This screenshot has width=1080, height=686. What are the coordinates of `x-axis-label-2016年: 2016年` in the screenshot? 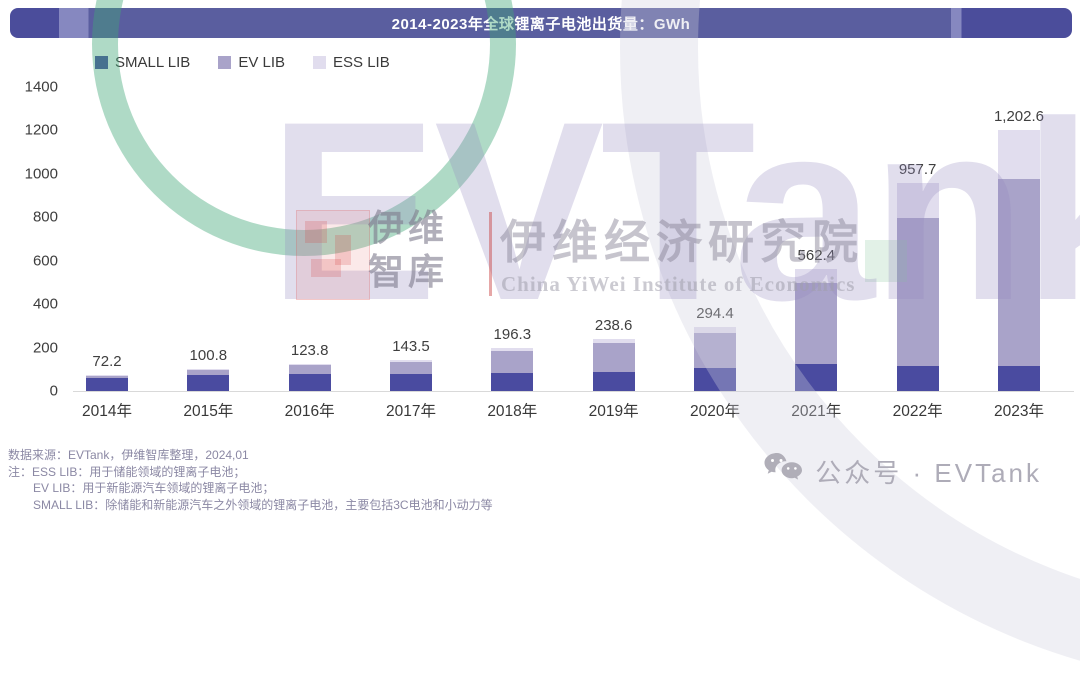 It's located at (310, 410).